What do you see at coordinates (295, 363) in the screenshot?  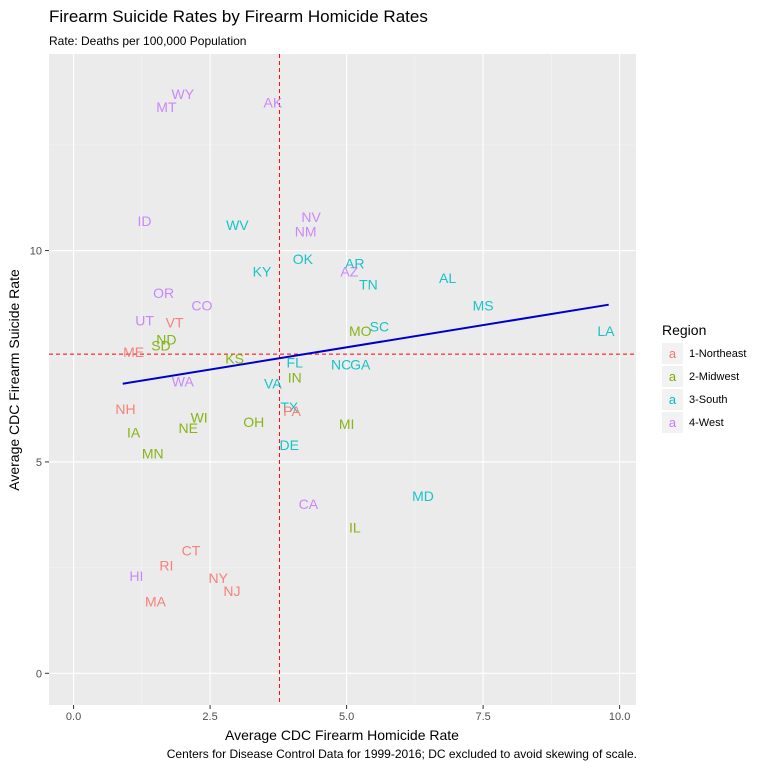 I see `state-label-fl: FL` at bounding box center [295, 363].